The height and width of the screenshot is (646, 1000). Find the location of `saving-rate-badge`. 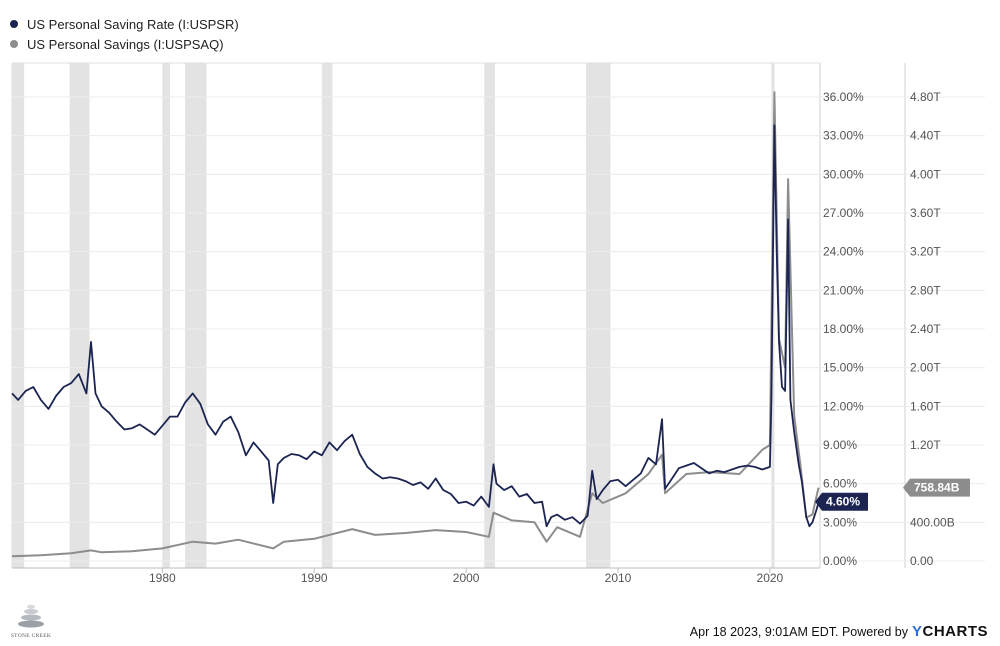

saving-rate-badge is located at coordinates (841, 501).